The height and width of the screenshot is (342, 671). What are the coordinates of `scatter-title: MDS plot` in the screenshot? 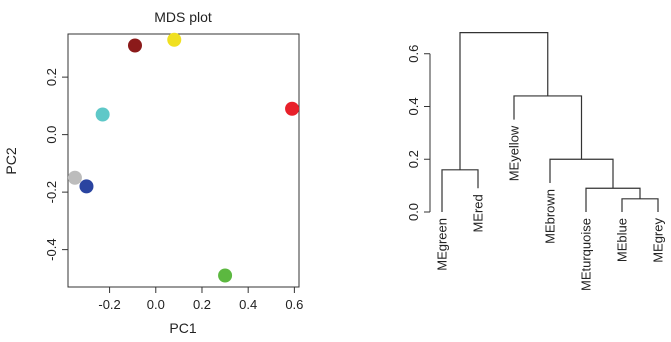 It's located at (183, 17).